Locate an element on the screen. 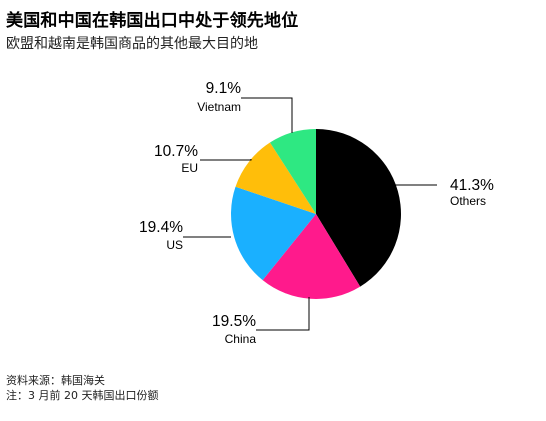 The image size is (546, 421). pie-slice-others is located at coordinates (358, 208).